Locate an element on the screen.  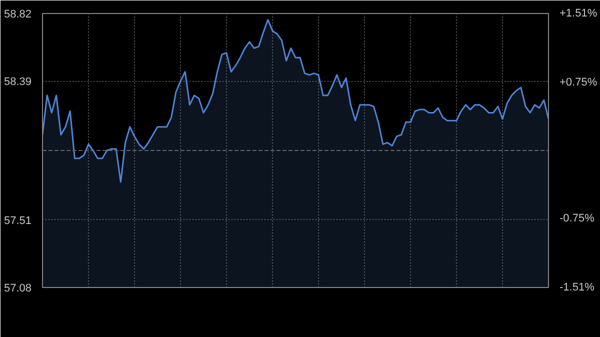
y2-tick-label: -1.51% is located at coordinates (577, 288).